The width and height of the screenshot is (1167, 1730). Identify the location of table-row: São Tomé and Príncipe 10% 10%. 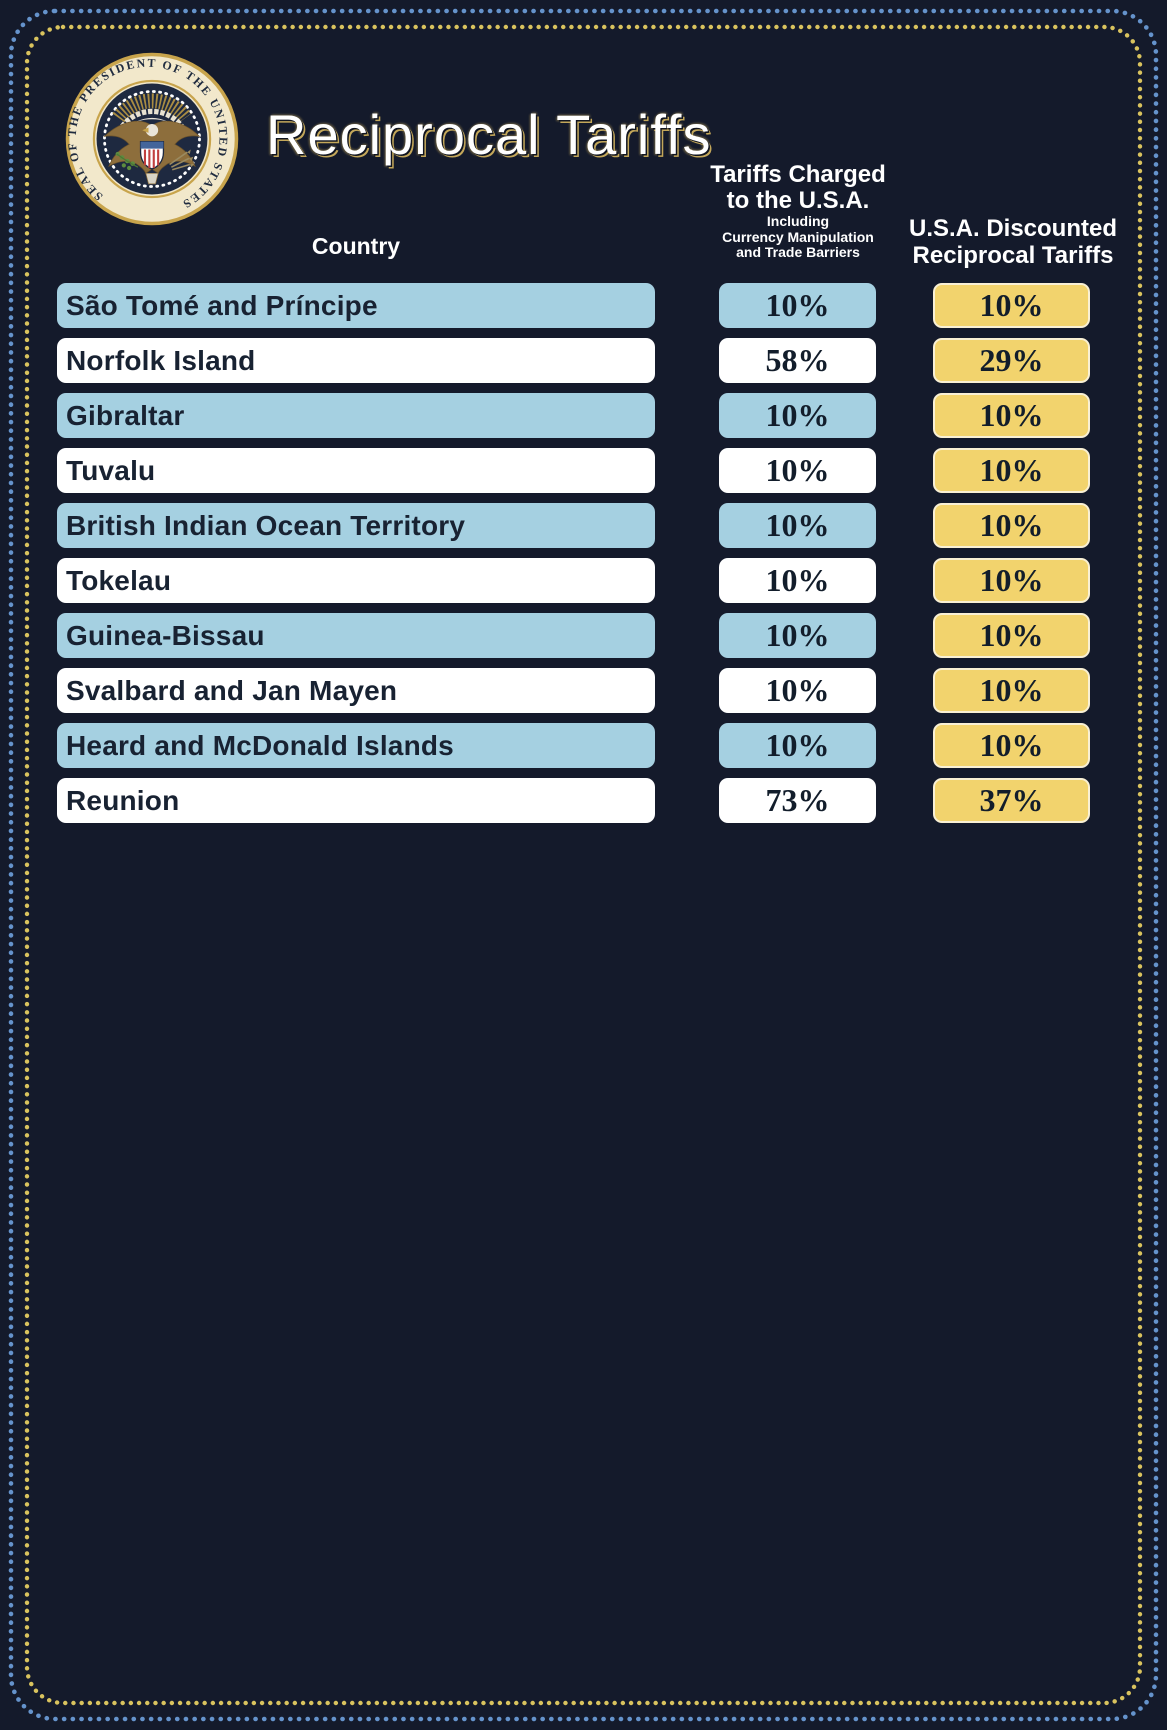
(573, 305).